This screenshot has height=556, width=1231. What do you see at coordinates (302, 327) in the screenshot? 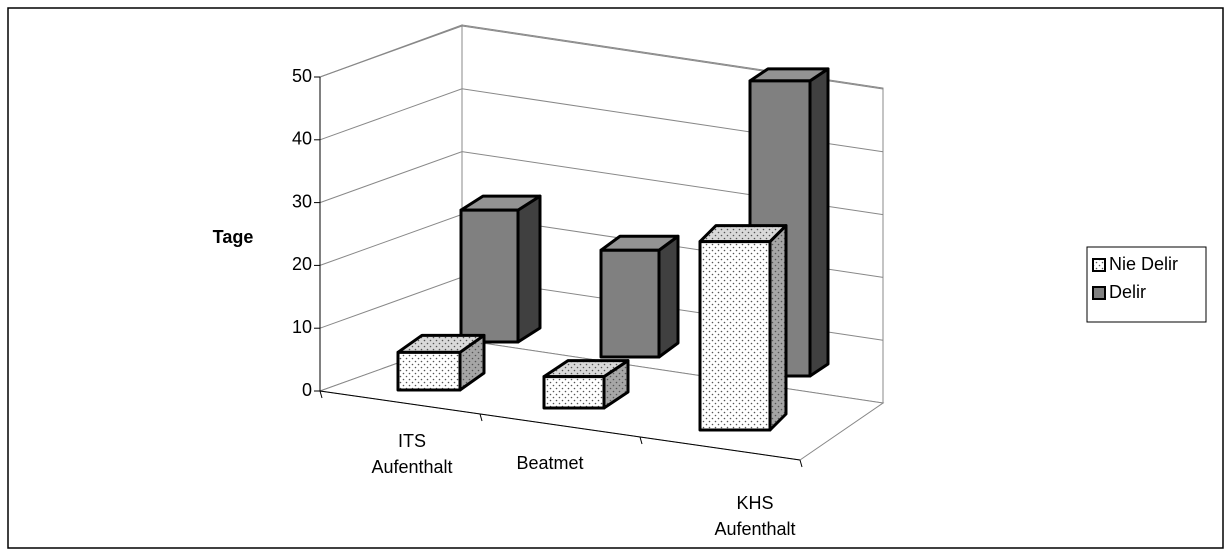
I see `y-tick-label: 10` at bounding box center [302, 327].